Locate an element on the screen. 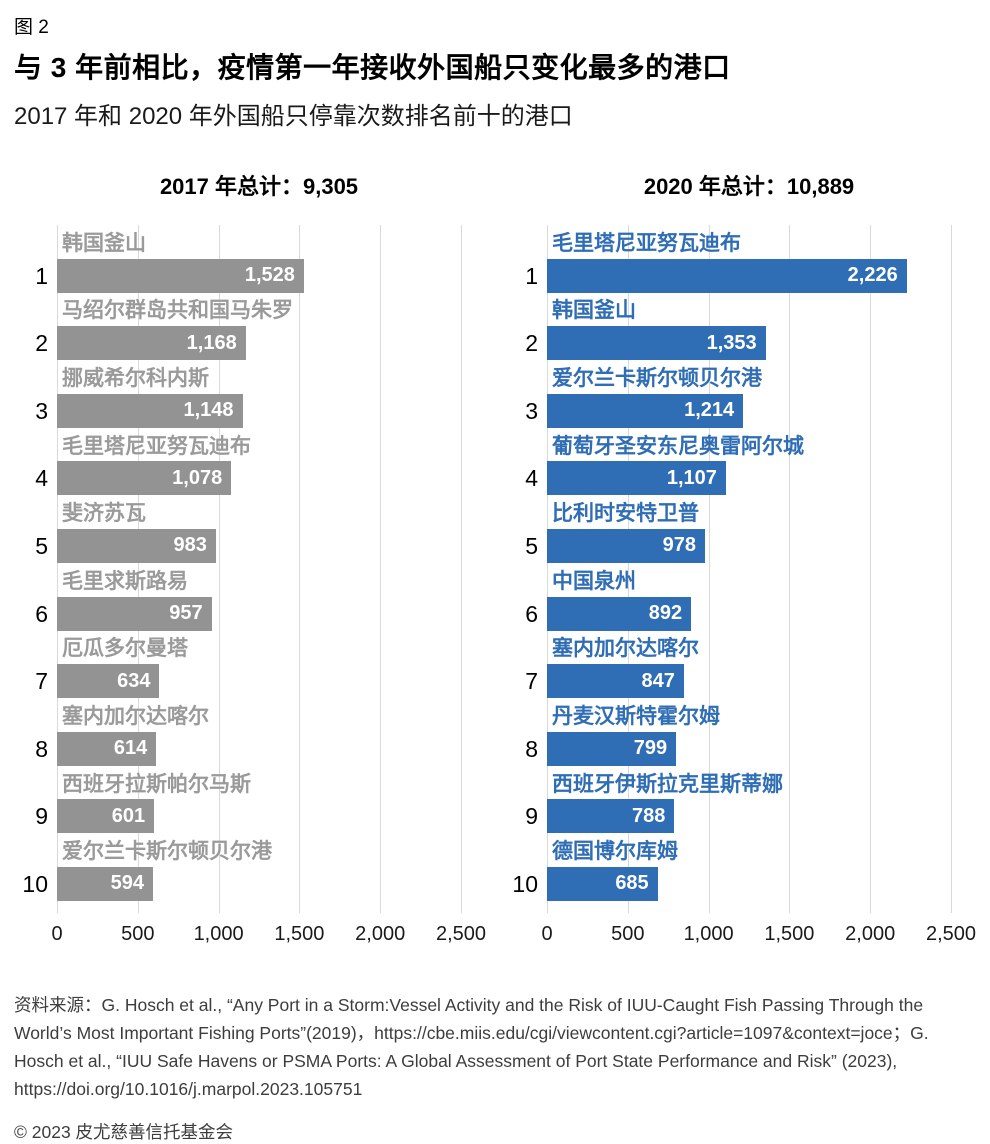 The width and height of the screenshot is (990, 1144). chart-row: 10 德国博尔库姆 685 is located at coordinates (731, 867).